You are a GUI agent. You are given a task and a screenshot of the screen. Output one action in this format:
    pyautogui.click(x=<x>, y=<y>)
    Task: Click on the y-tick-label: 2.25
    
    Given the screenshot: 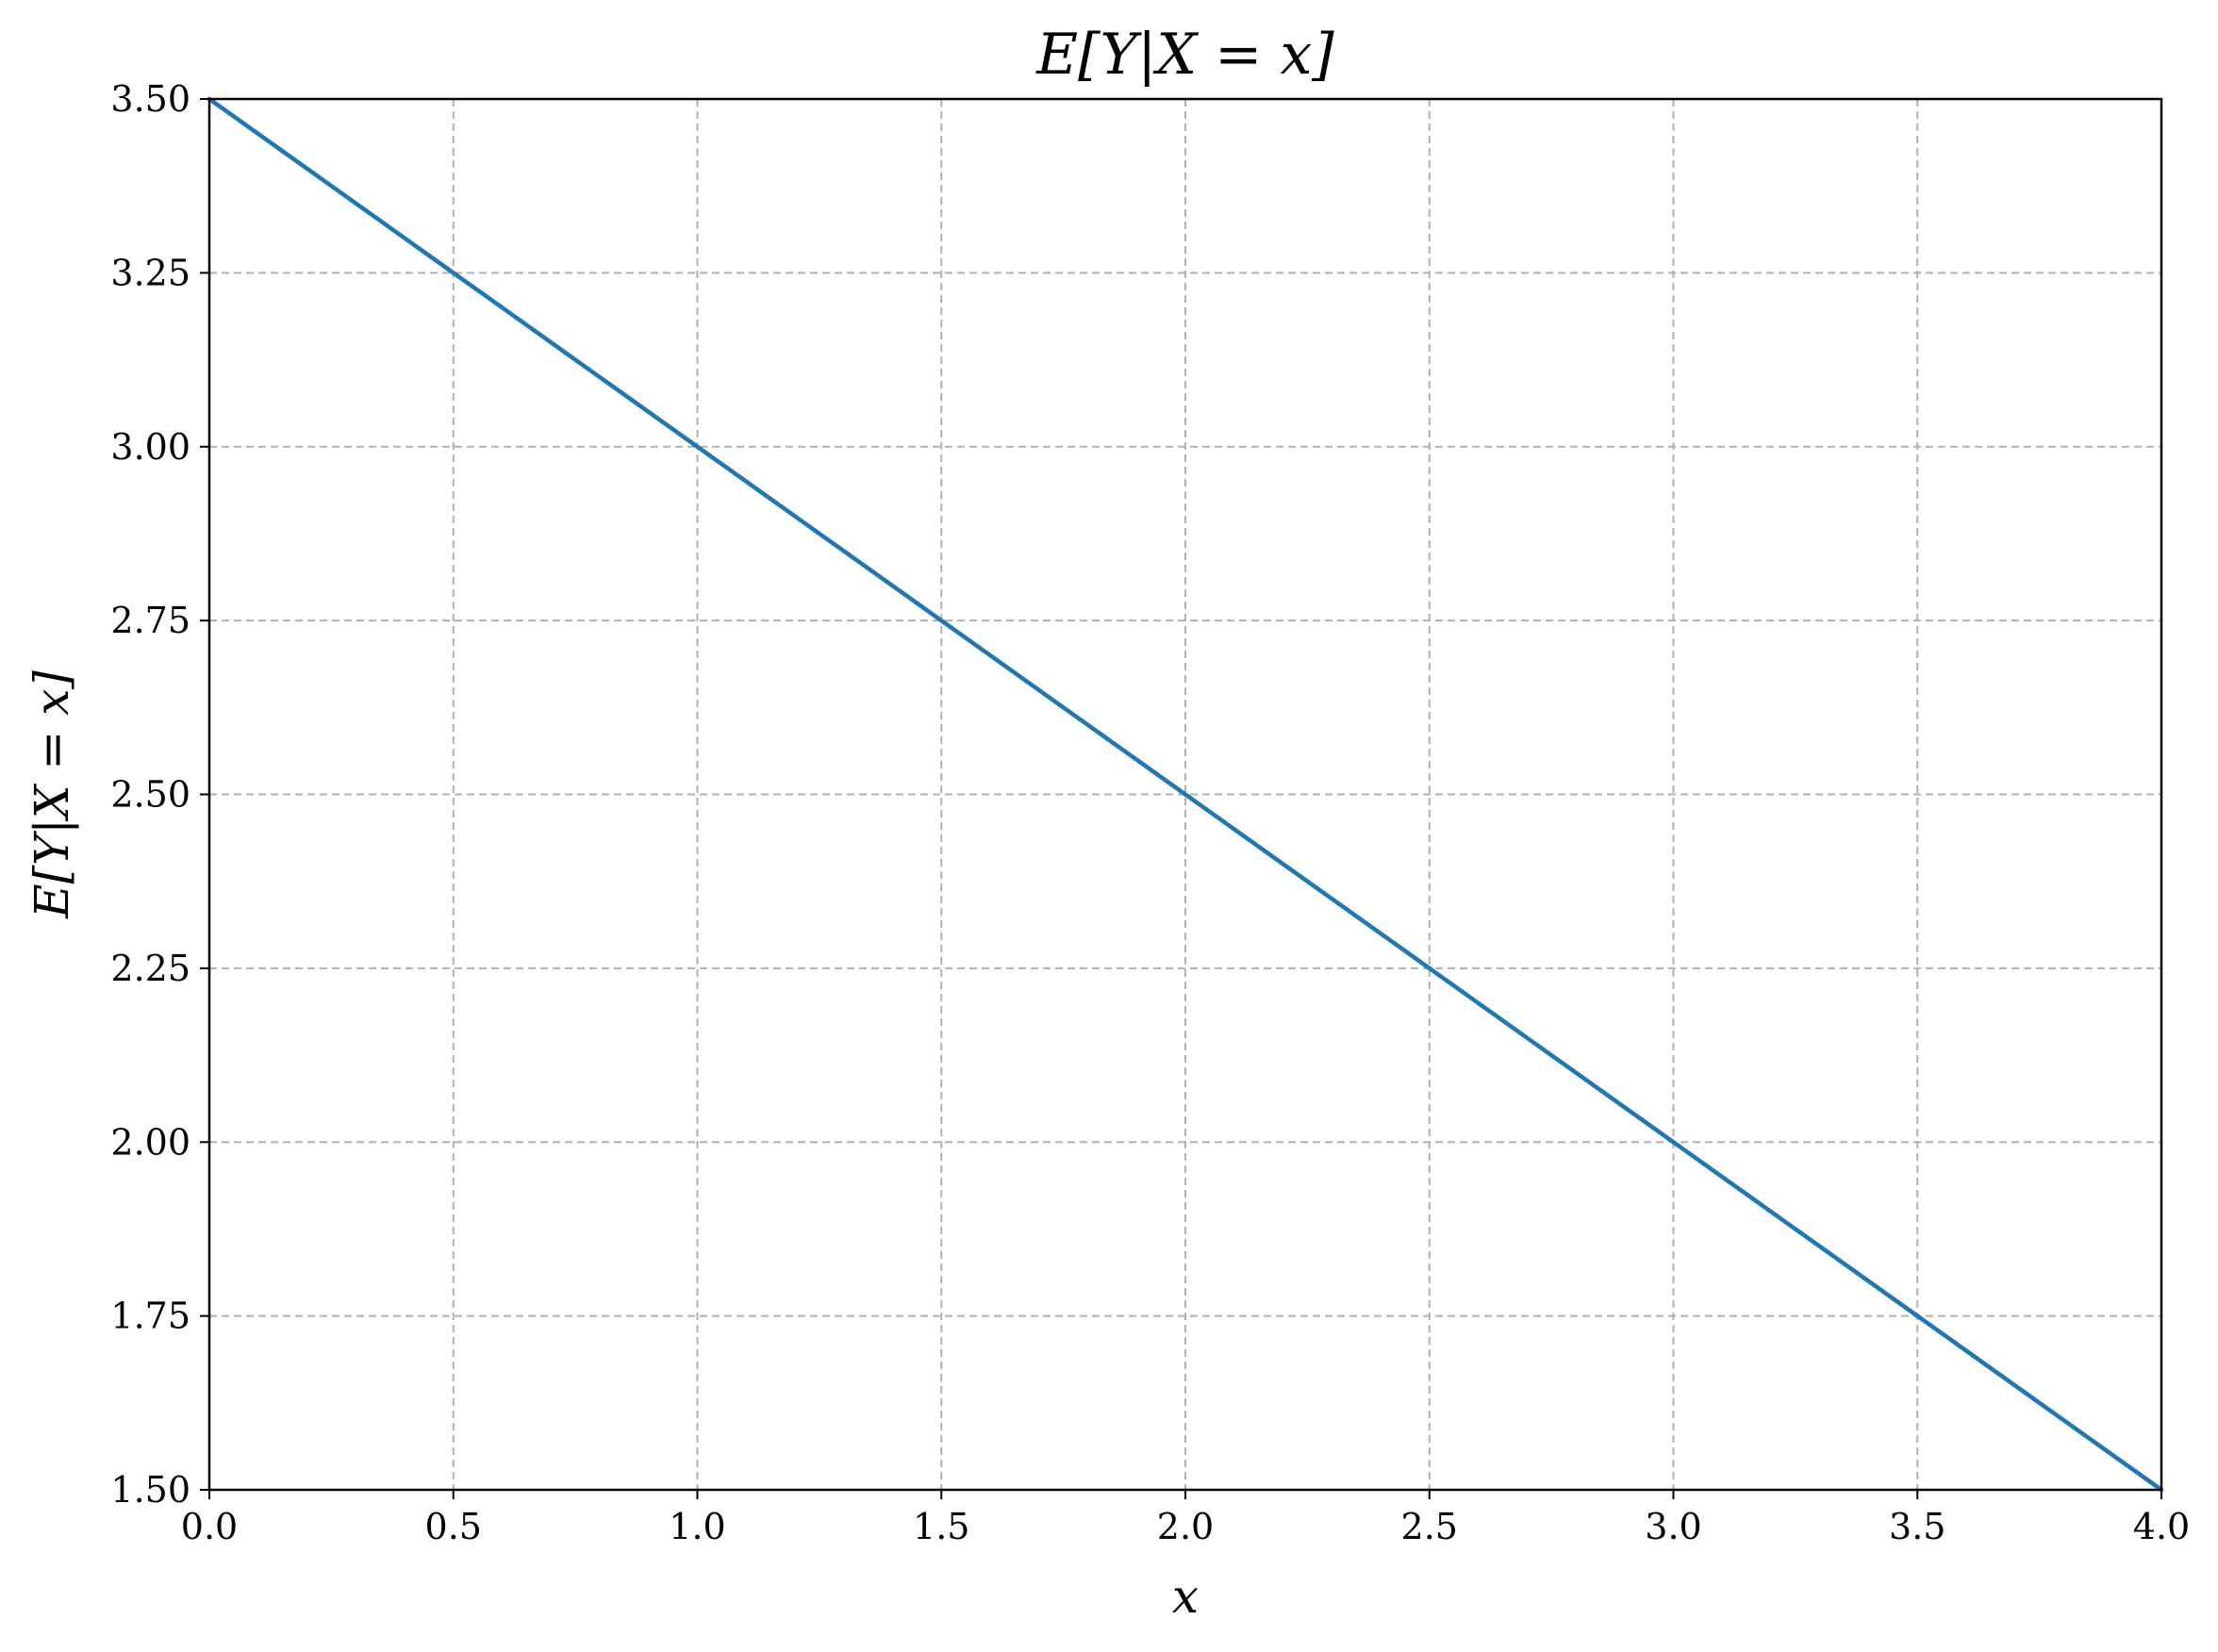 What is the action you would take?
    pyautogui.click(x=150, y=968)
    